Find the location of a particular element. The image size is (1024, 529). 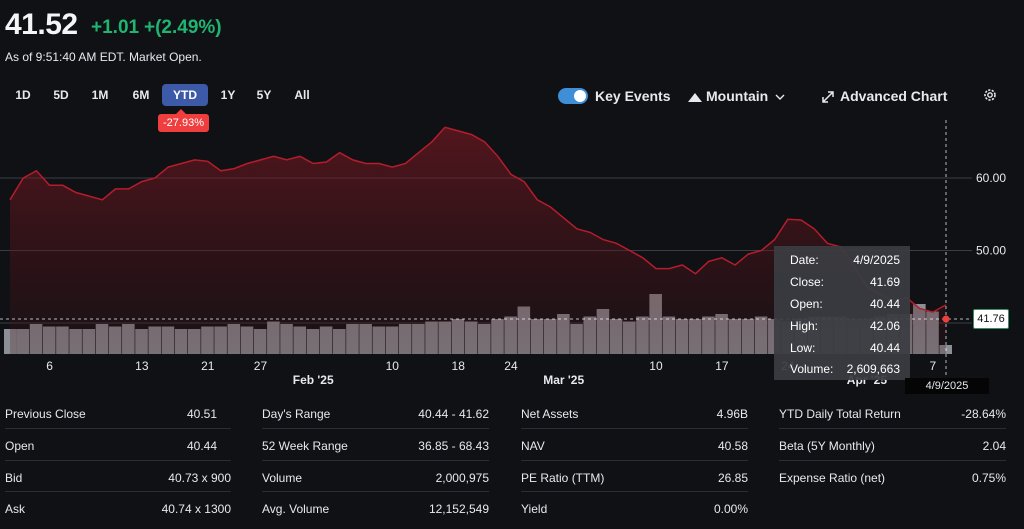

range-1y-button: 1Y is located at coordinates (228, 95).